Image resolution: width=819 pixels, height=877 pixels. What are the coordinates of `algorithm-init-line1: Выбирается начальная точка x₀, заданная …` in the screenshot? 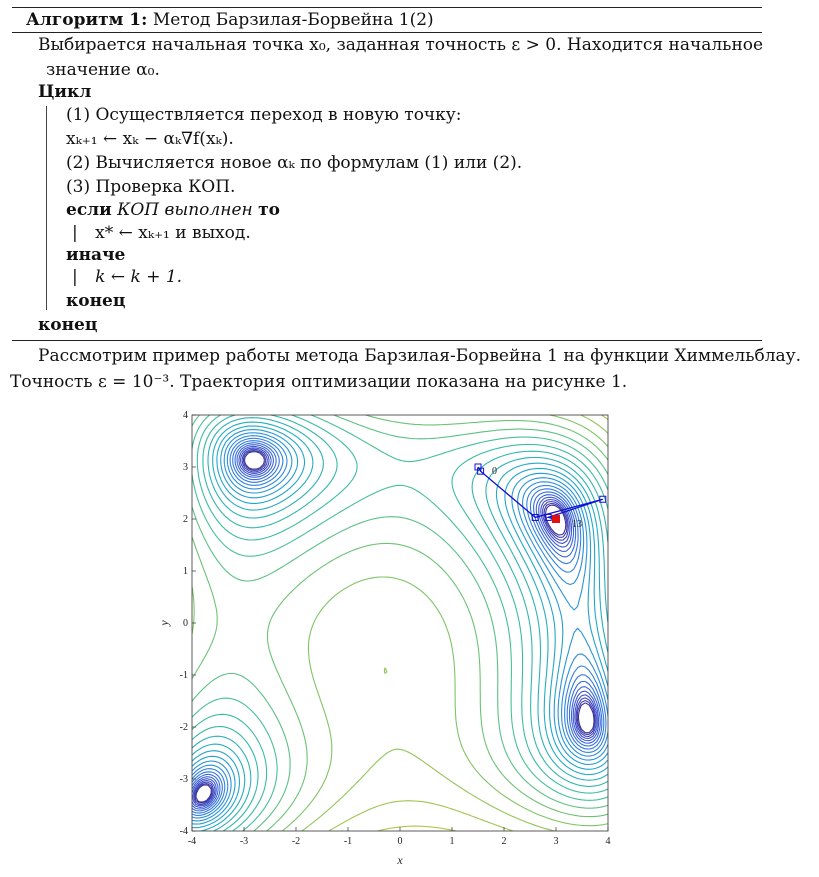 It's located at (401, 45).